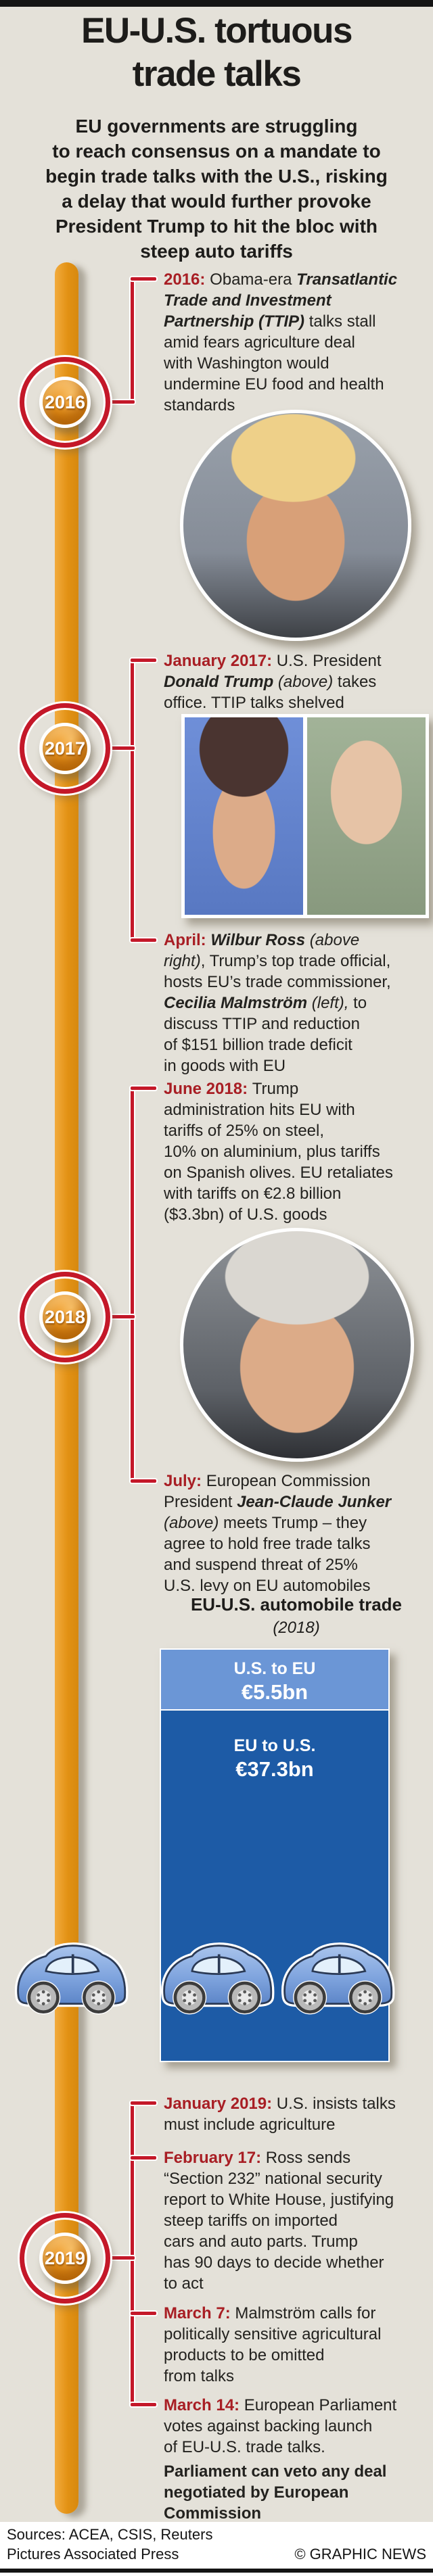 This screenshot has height=2576, width=433. Describe the element at coordinates (360, 2554) in the screenshot. I see `footer-credit: © GRAPHIC NEWS` at that location.